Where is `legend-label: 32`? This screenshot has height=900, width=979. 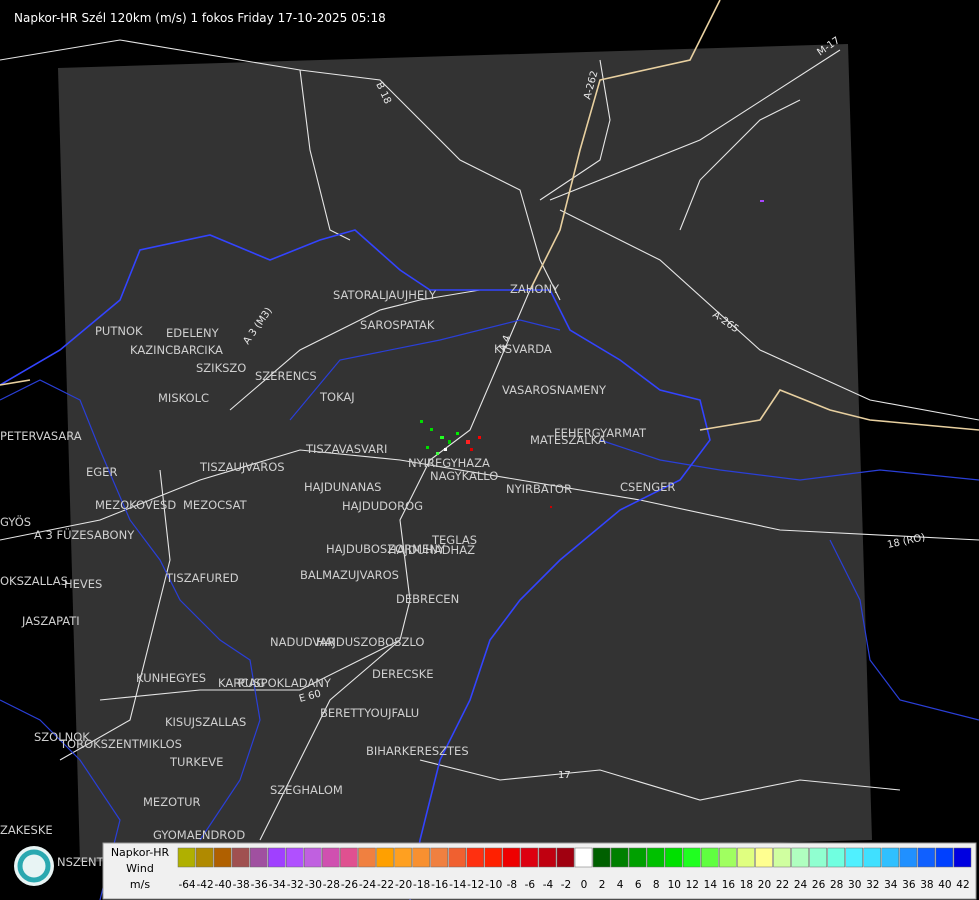 legend-label: 32 is located at coordinates (872, 885).